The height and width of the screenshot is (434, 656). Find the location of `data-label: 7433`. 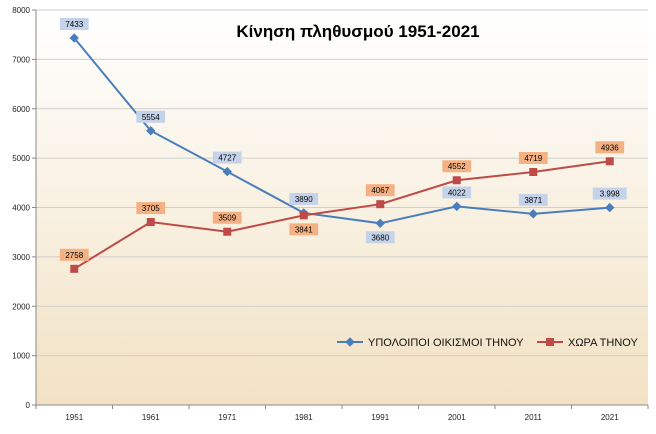

data-label: 7433 is located at coordinates (74, 24).